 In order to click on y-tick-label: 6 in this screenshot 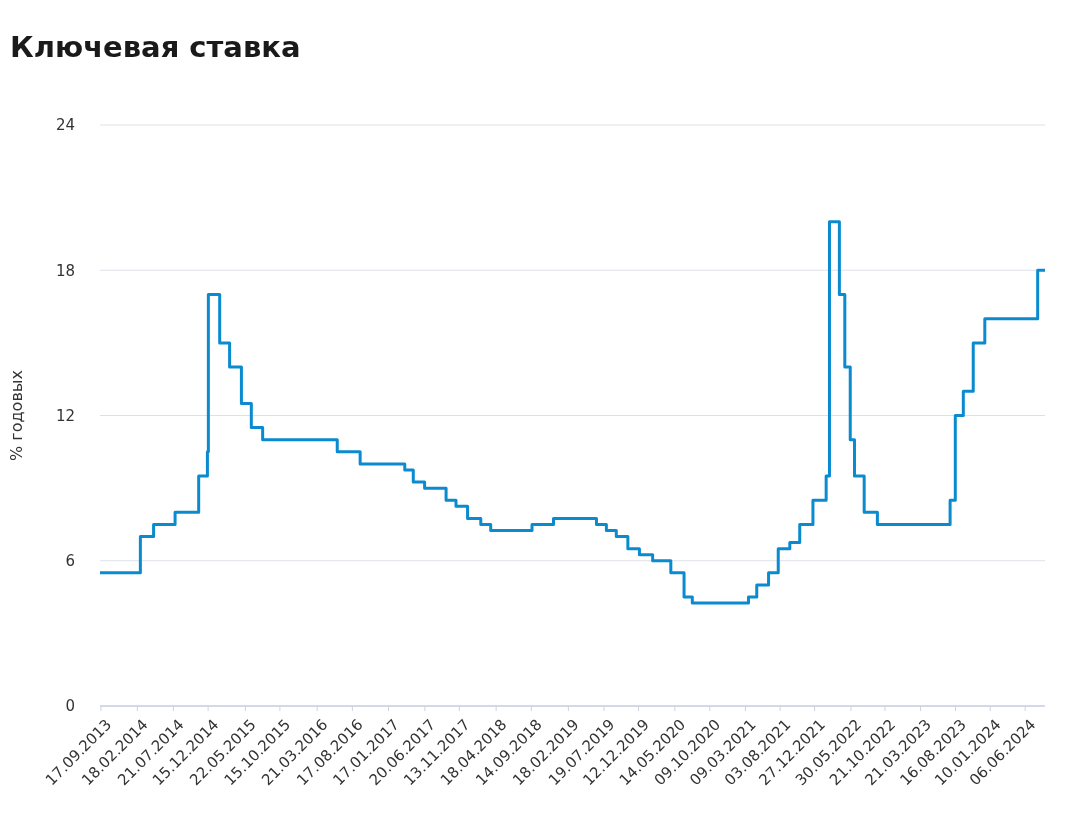, I will do `click(70, 561)`.